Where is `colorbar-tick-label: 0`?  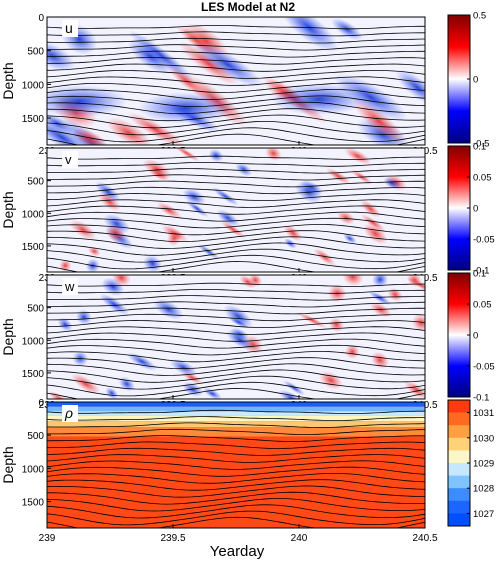
colorbar-tick-label: 0 is located at coordinates (475, 209).